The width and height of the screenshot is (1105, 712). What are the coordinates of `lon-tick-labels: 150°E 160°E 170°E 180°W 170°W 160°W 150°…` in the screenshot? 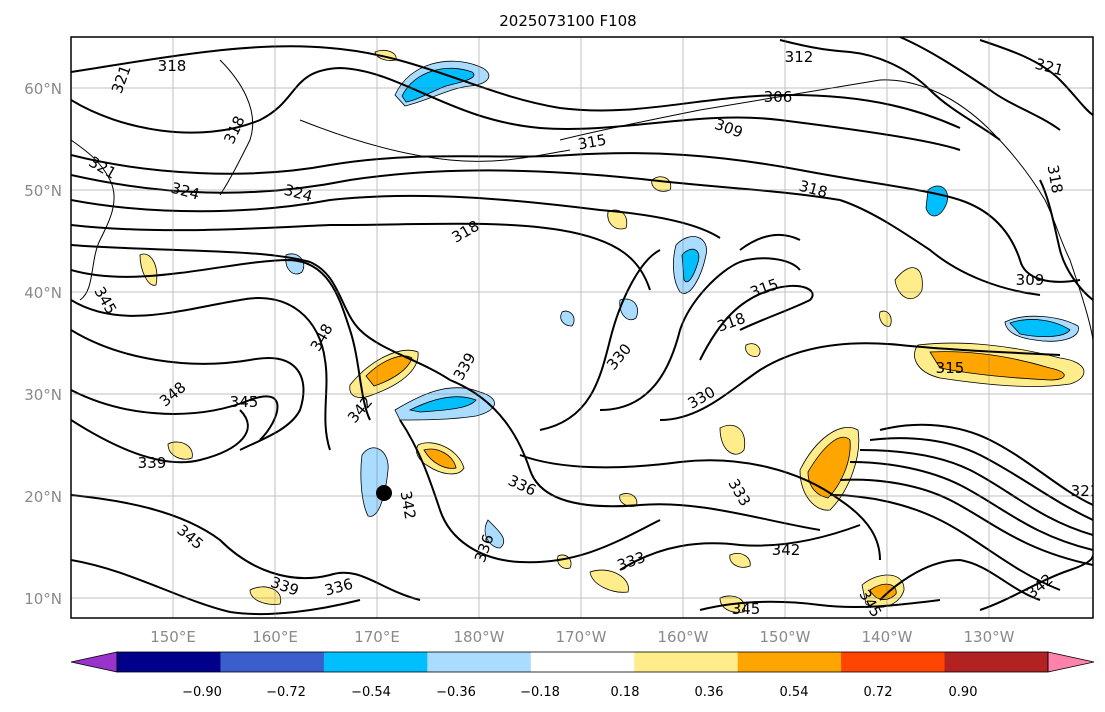 It's located at (582, 637).